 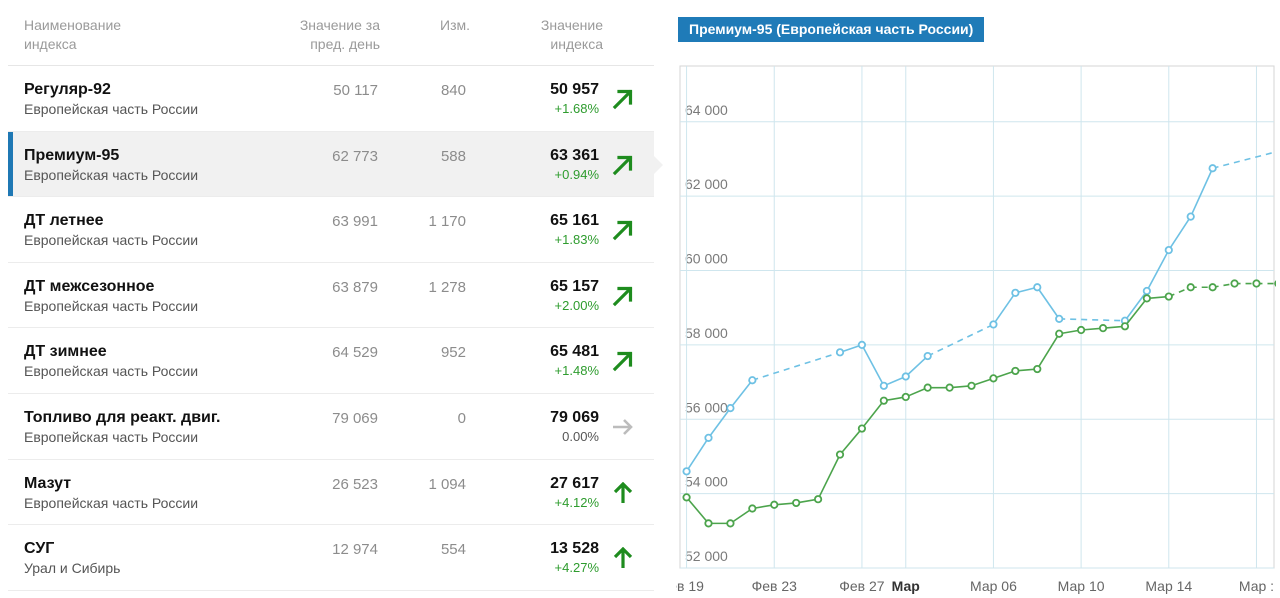 I want to click on x-tick-label: Фев 23, so click(x=775, y=586).